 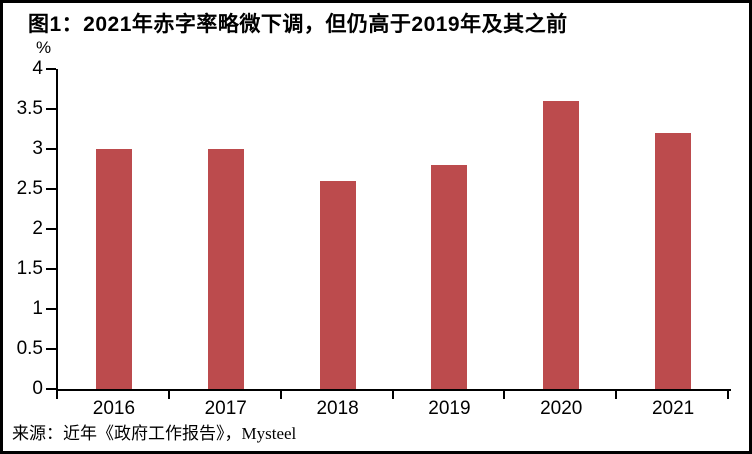 I want to click on x-axis-tick-label: 2021, so click(x=673, y=408).